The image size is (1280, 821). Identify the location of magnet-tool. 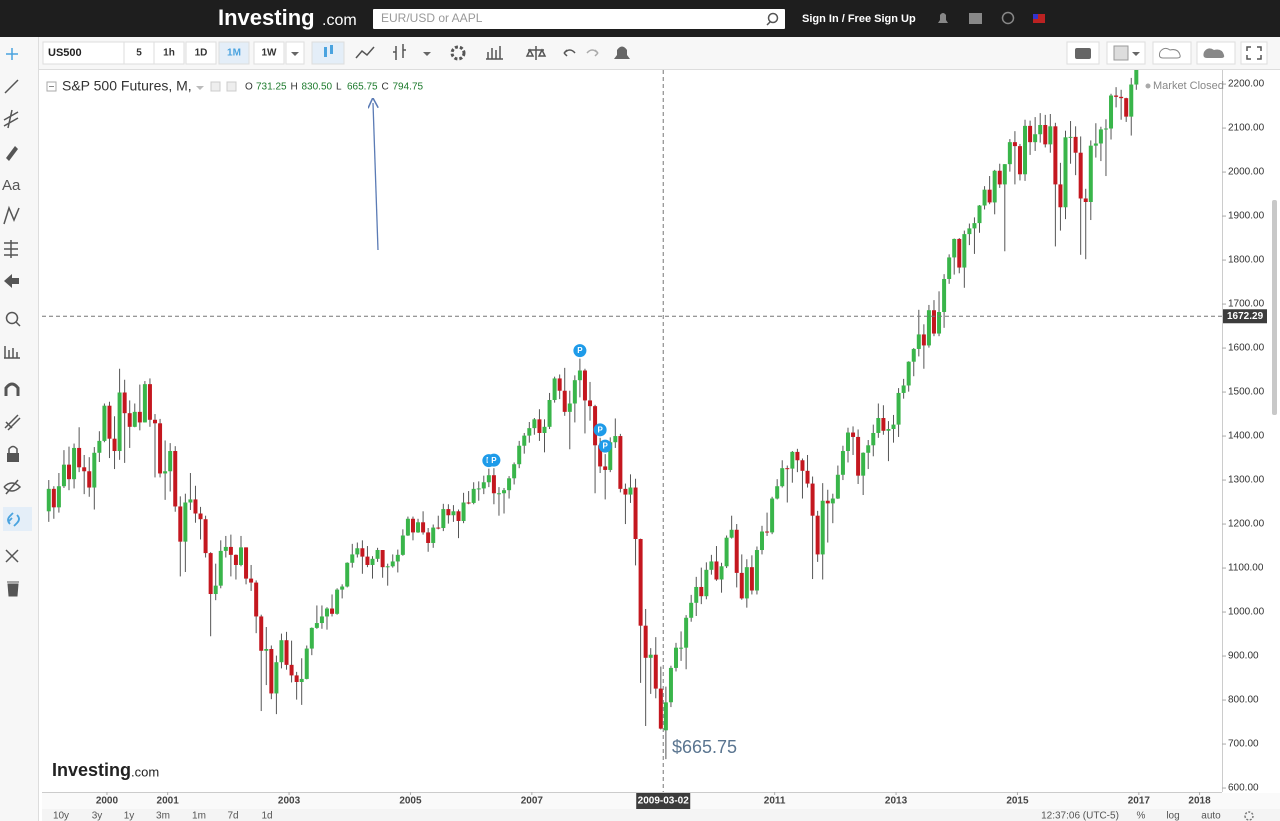
(12, 389).